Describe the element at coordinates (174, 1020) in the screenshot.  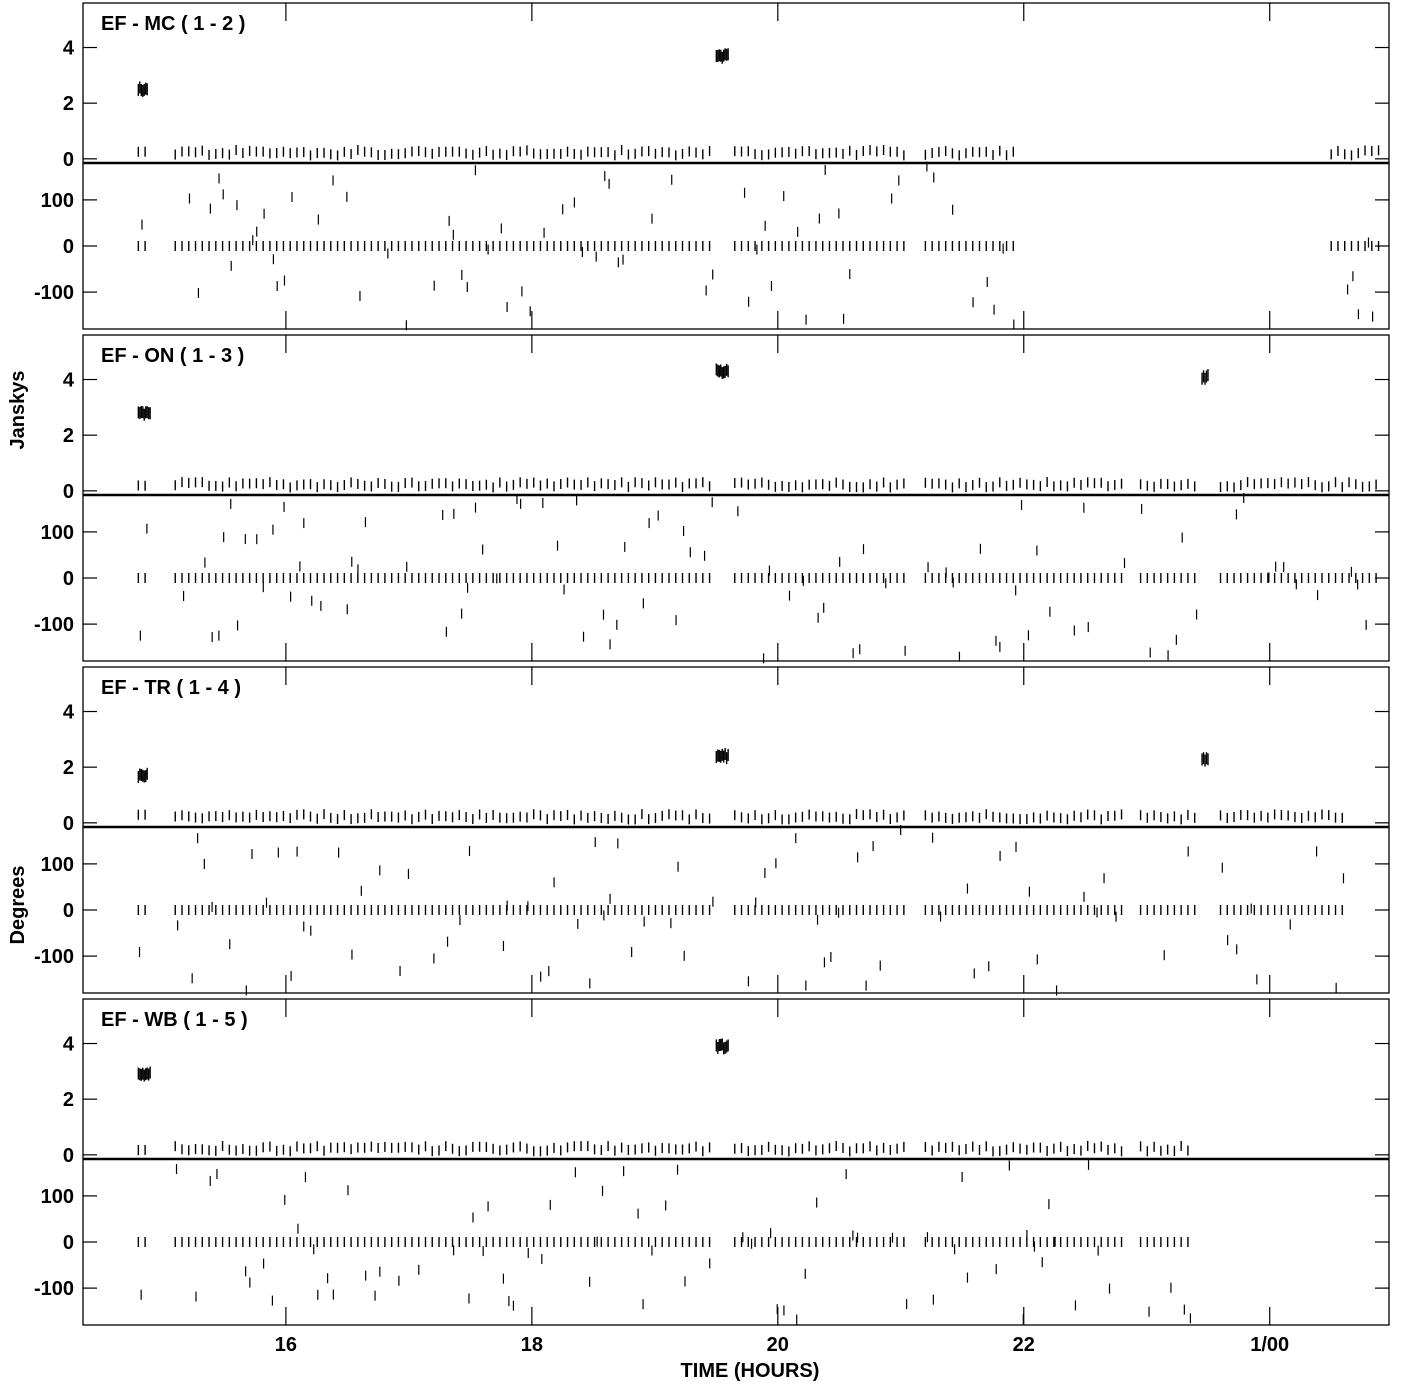
I see `panel-title: EF - WB ( 1 - 5 )` at that location.